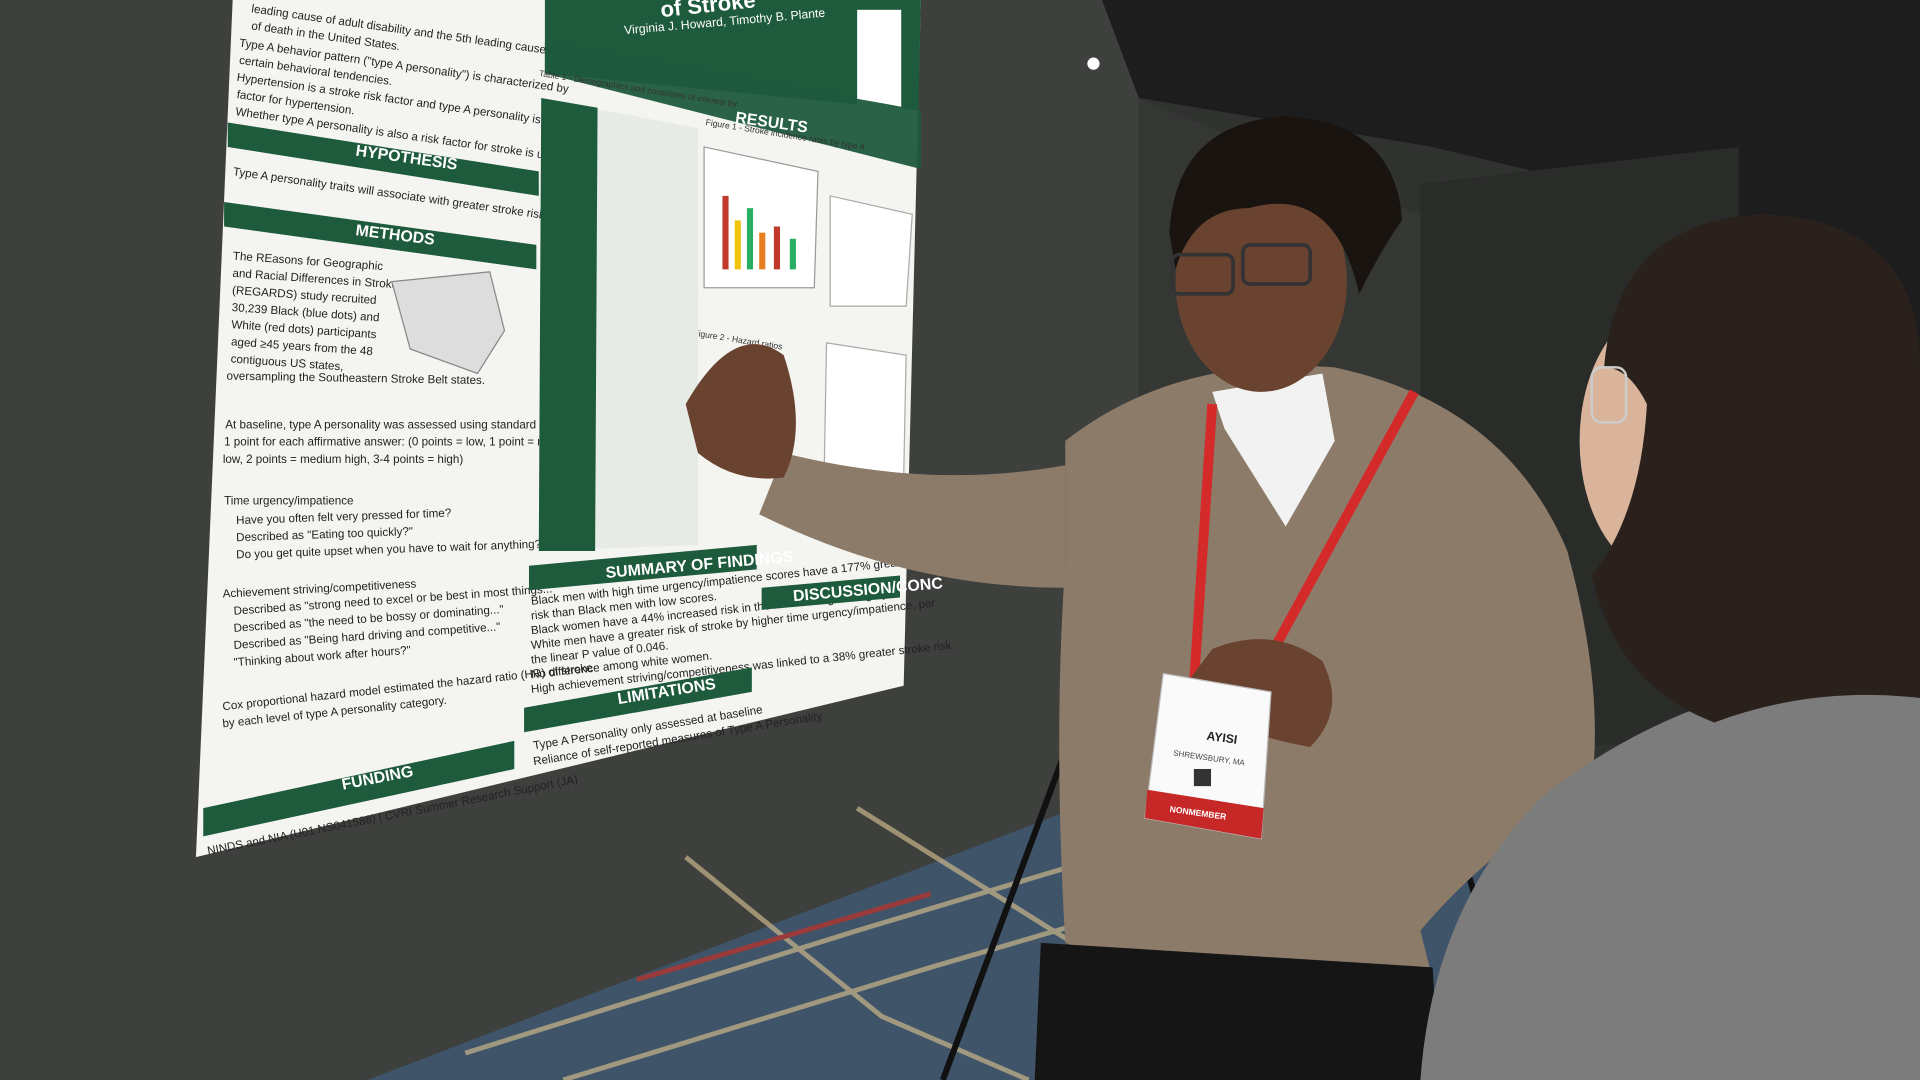 The width and height of the screenshot is (1920, 1080). What do you see at coordinates (732, 105) in the screenshot?
I see `results-band` at bounding box center [732, 105].